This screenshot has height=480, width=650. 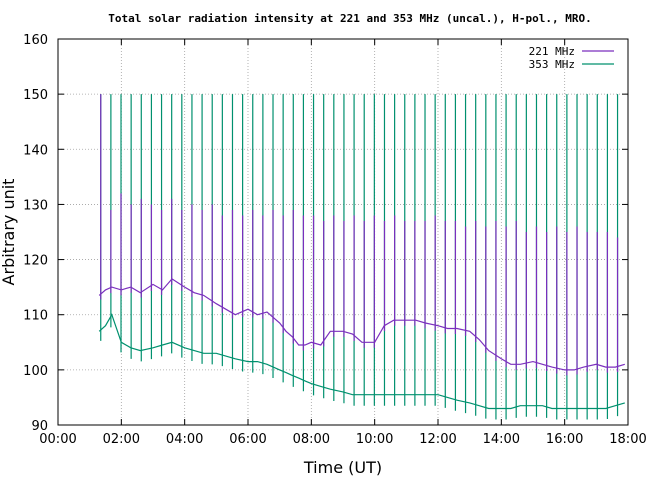 I want to click on x-tick-label: 02:00, so click(x=121, y=439).